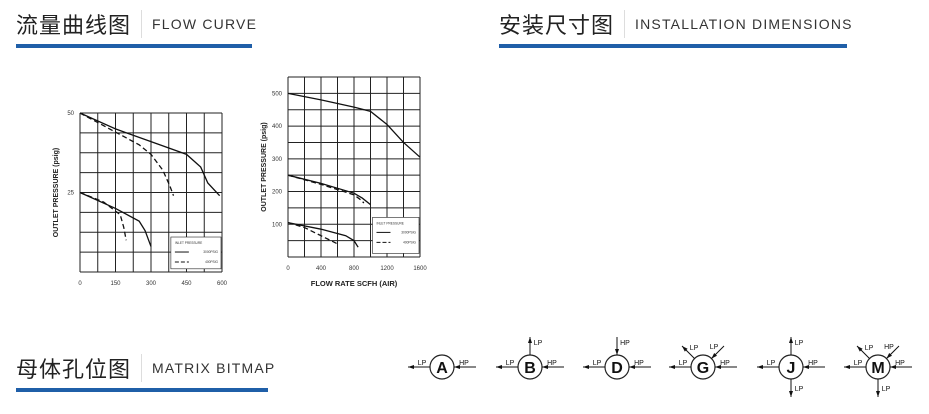  I want to click on installation-title-en: INSTALLATION DIMENSIONS, so click(744, 24).